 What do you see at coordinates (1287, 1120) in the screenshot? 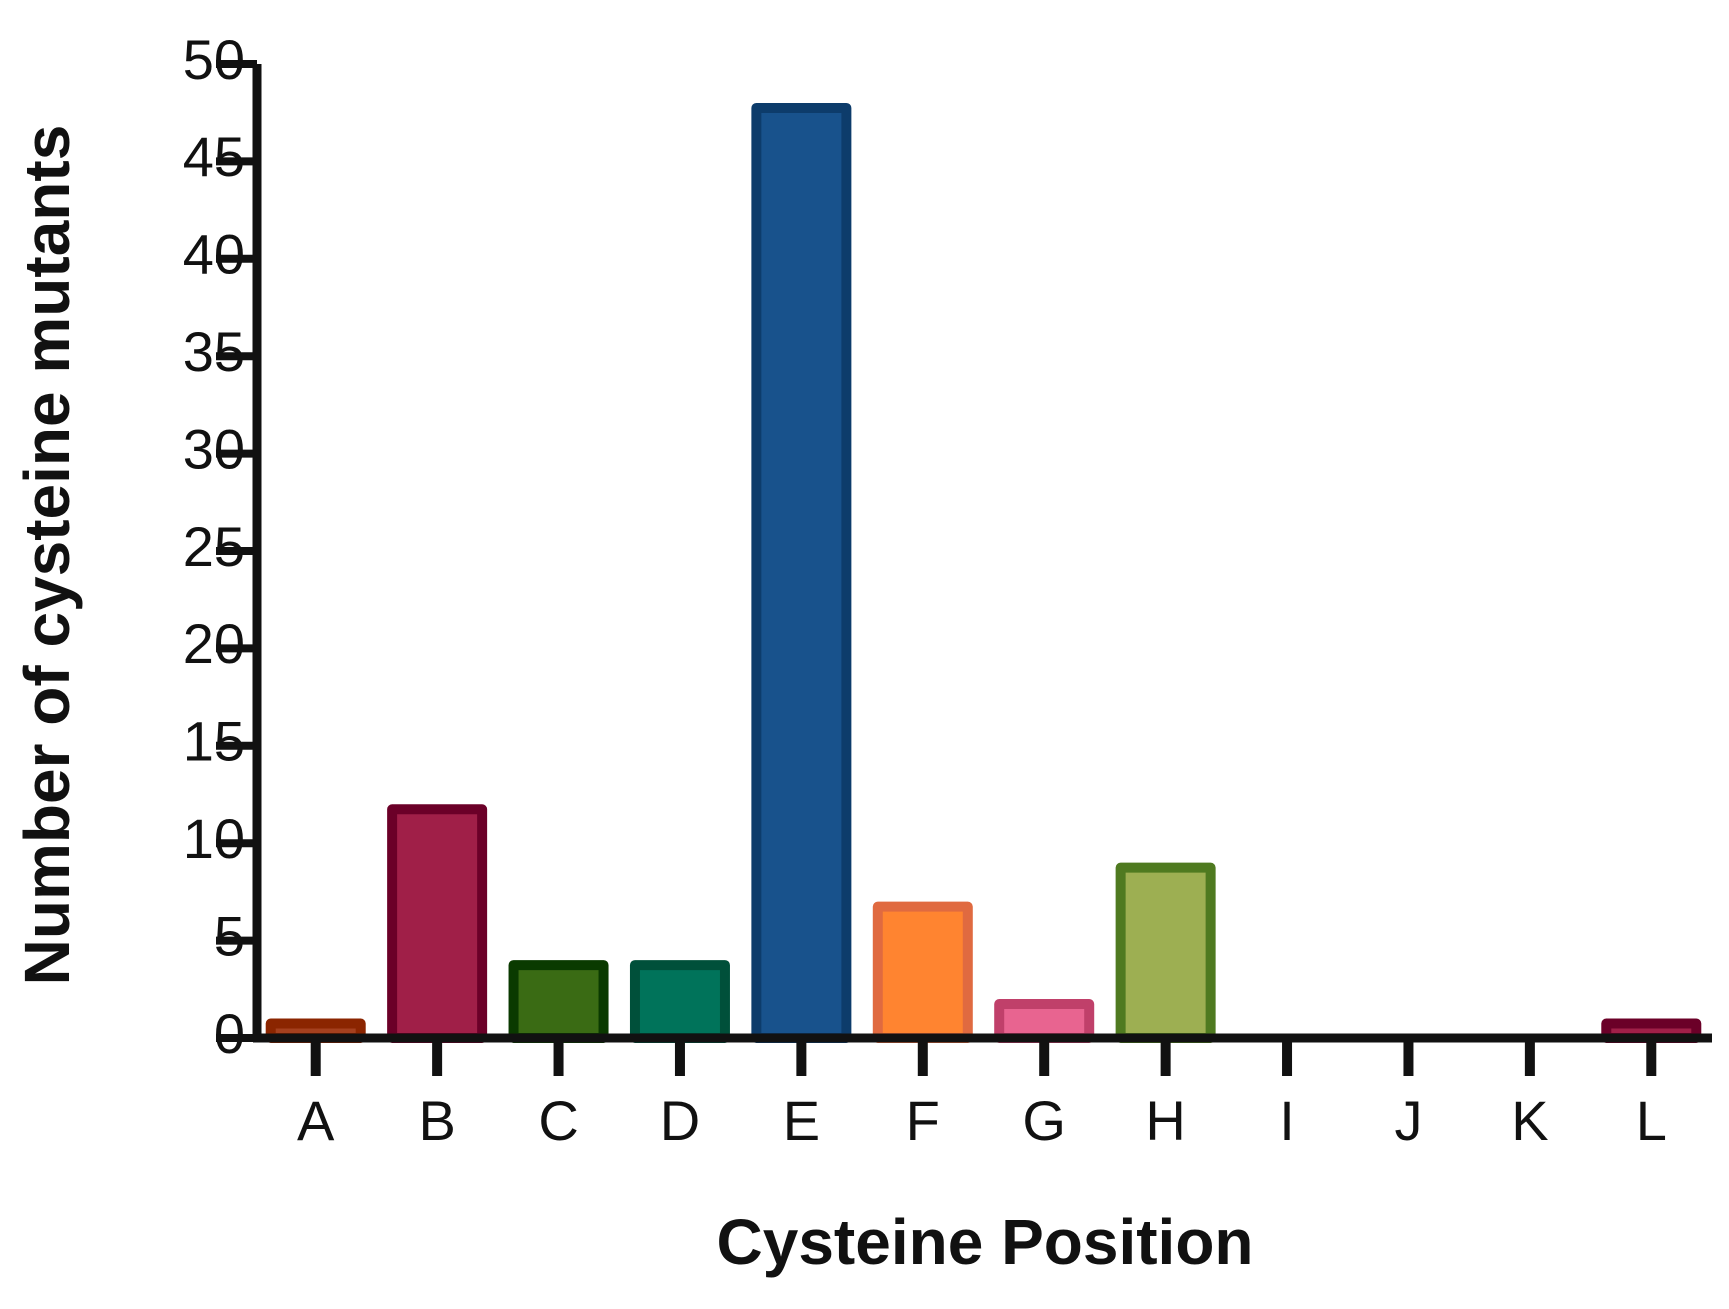
I see `x-tick-label: I` at bounding box center [1287, 1120].